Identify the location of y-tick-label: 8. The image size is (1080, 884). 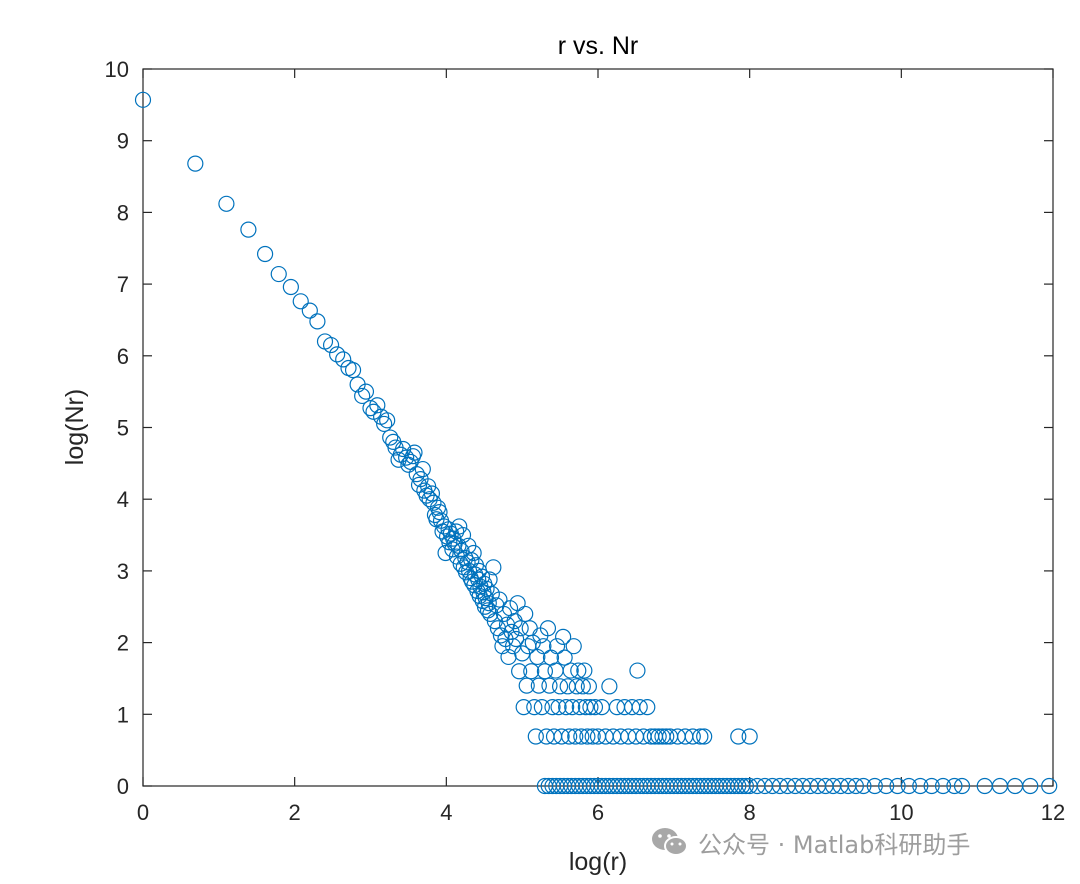
(123, 212).